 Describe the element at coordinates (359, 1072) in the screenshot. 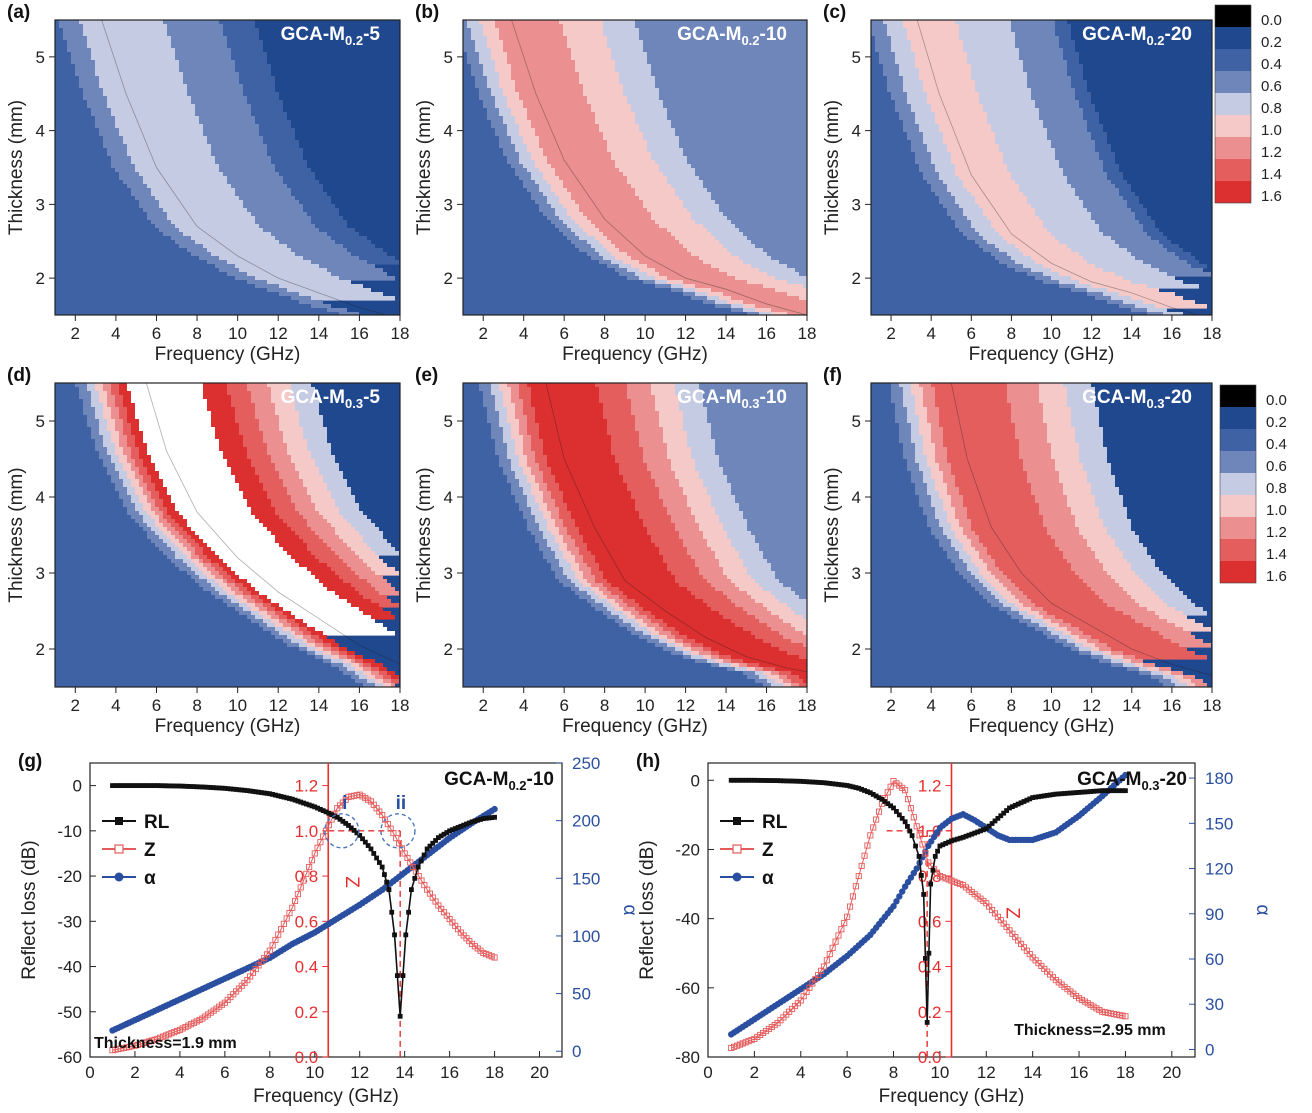

I see `x-tick-label: 12` at that location.